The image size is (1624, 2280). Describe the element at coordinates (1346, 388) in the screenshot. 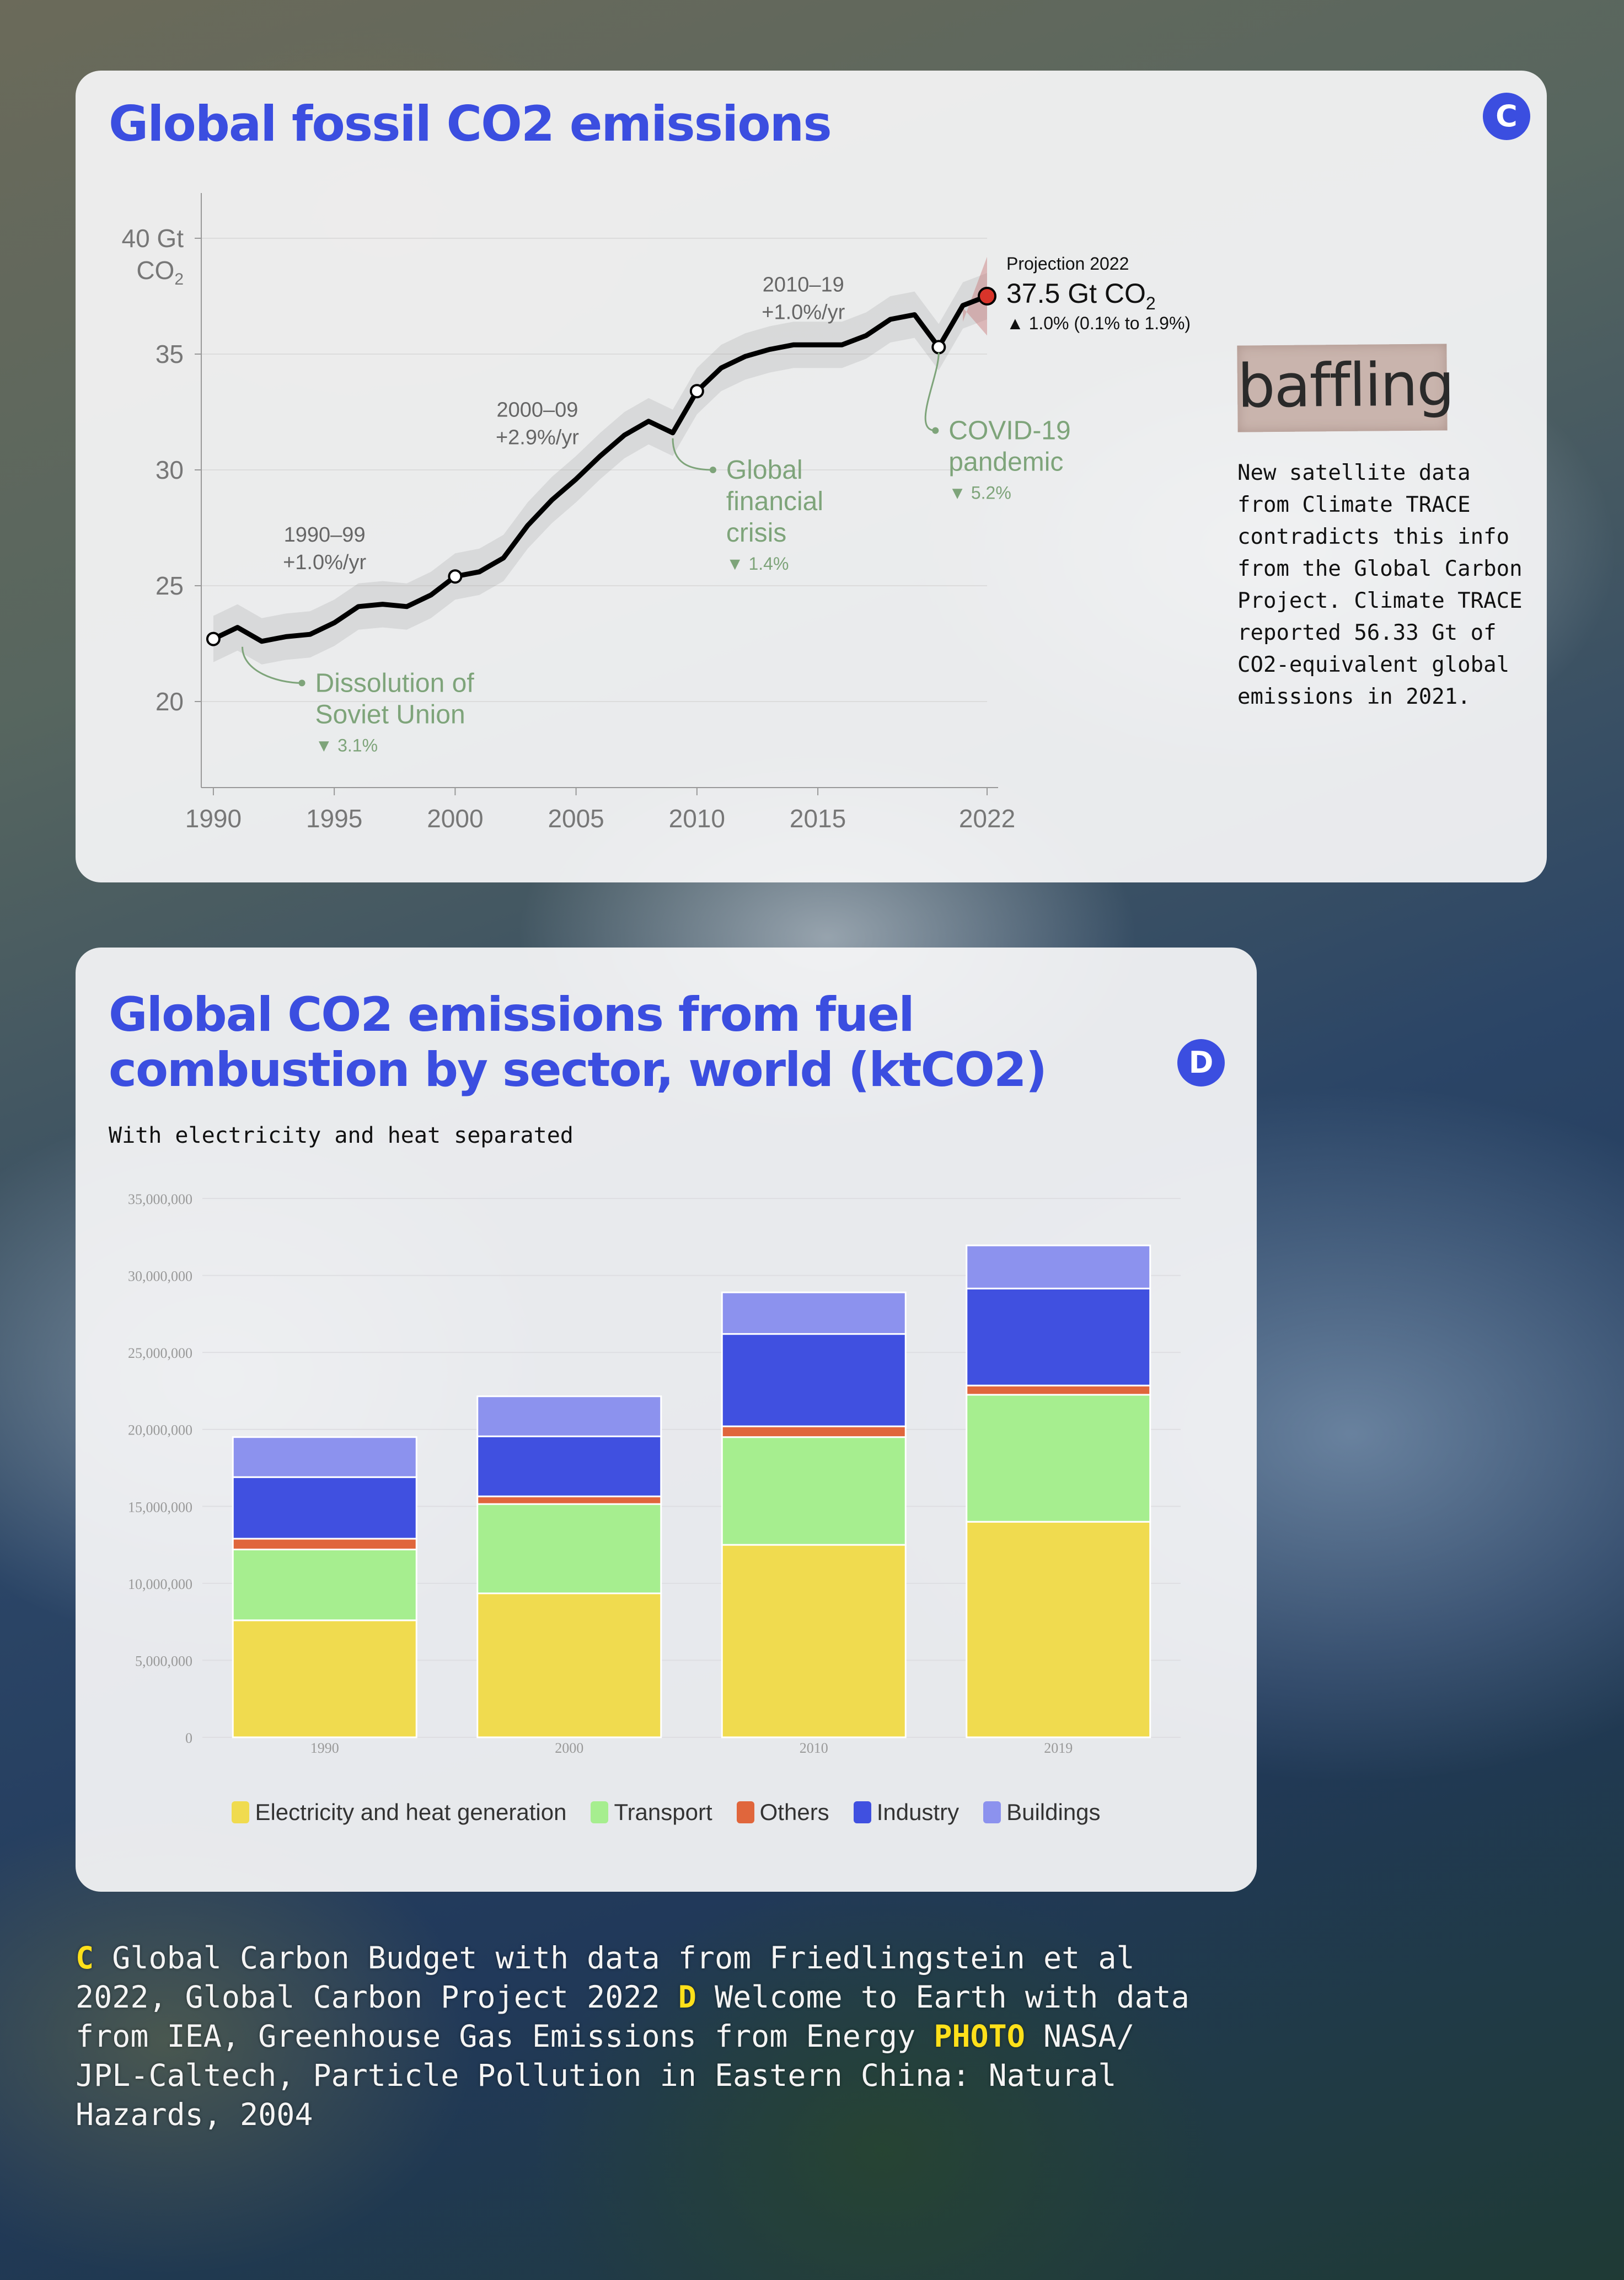

I see `baffling-label: baffling` at that location.